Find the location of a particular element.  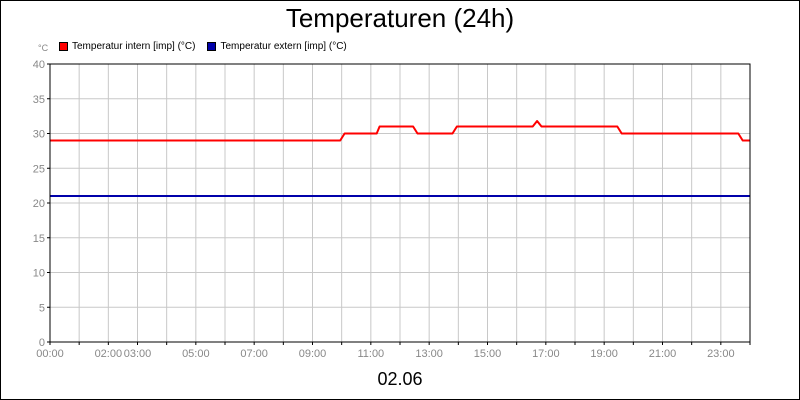

y-tick-label: 0 is located at coordinates (42, 343).